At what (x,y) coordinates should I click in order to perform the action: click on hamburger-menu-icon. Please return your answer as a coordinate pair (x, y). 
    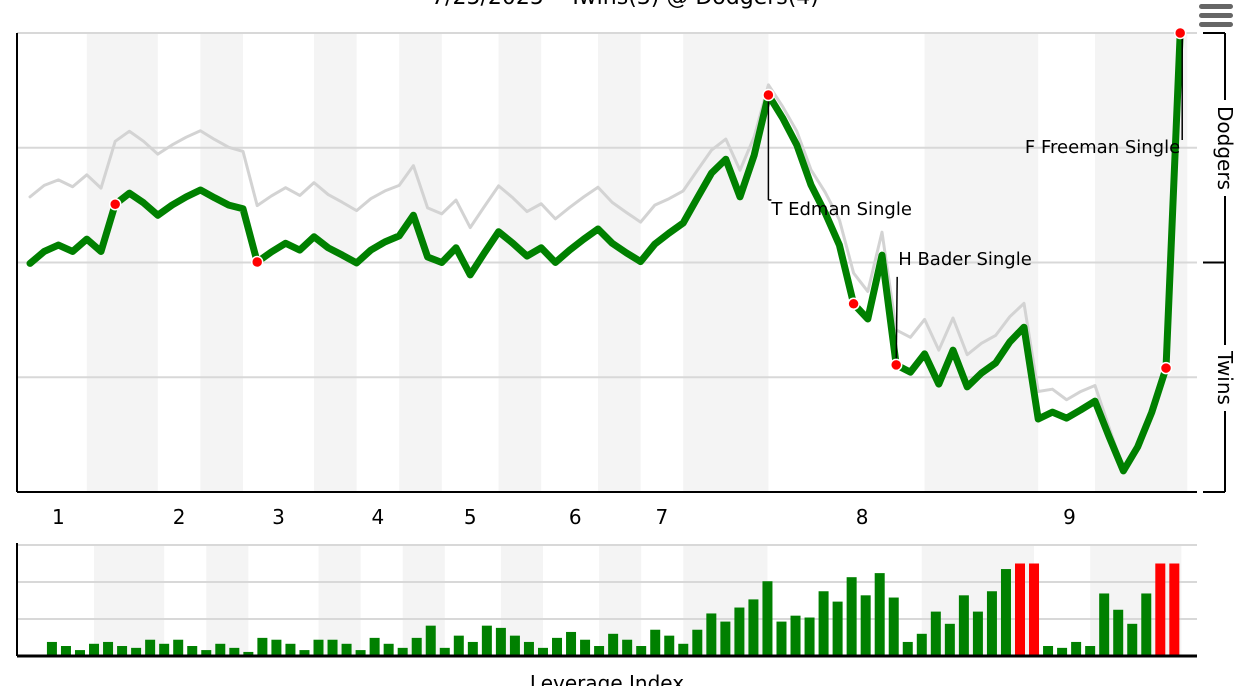
    Looking at the image, I should click on (1216, 15).